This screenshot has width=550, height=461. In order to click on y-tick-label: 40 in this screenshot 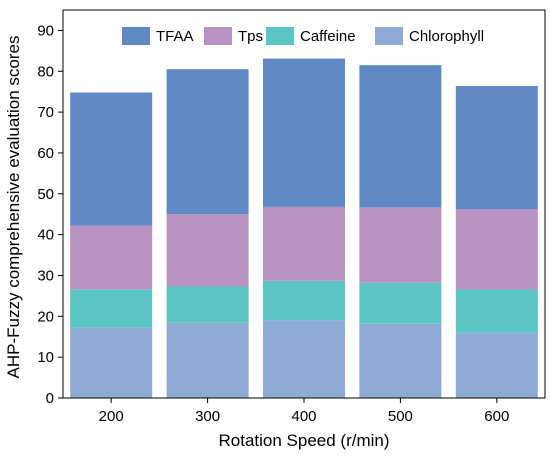, I will do `click(45, 235)`.